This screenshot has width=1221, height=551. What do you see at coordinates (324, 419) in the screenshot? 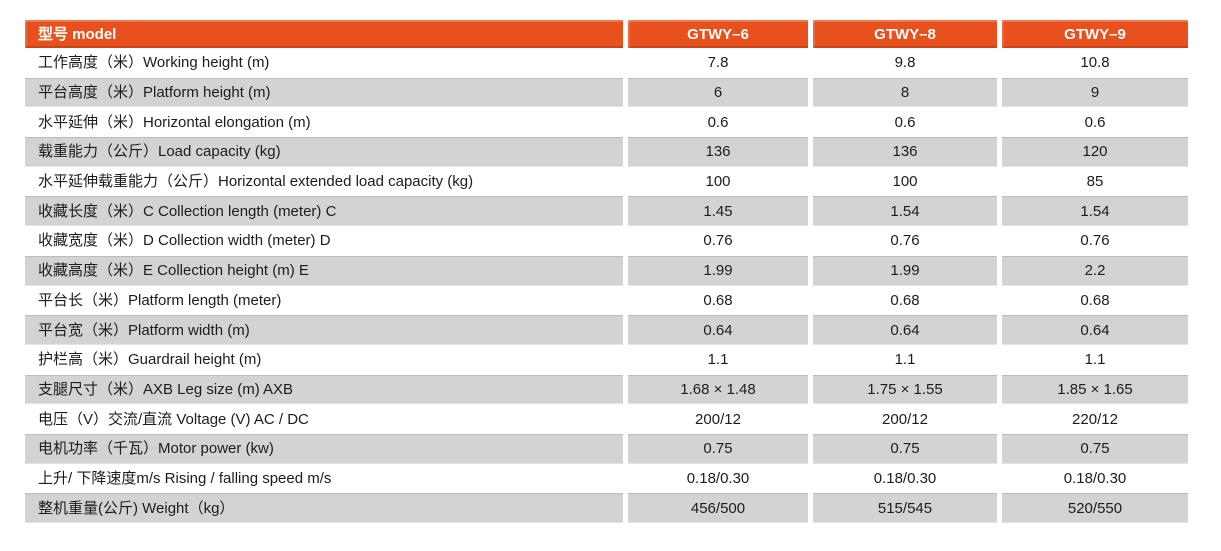
I see `spec-label-cell: 电压（V）交流/直流 Voltage (V) AC / DC` at bounding box center [324, 419].